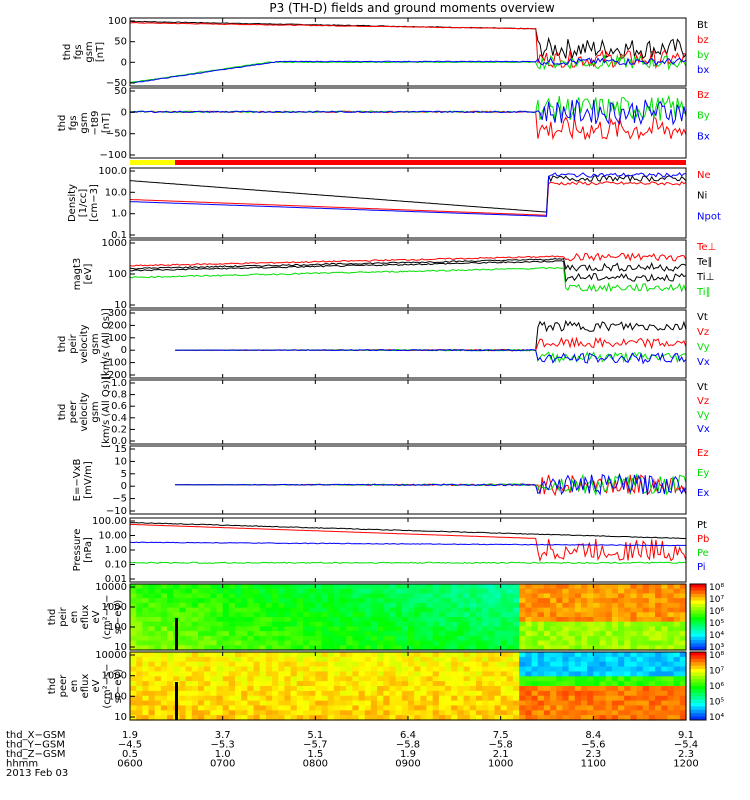 The width and height of the screenshot is (750, 800). I want to click on y-axis-label: thd, so click(52, 686).